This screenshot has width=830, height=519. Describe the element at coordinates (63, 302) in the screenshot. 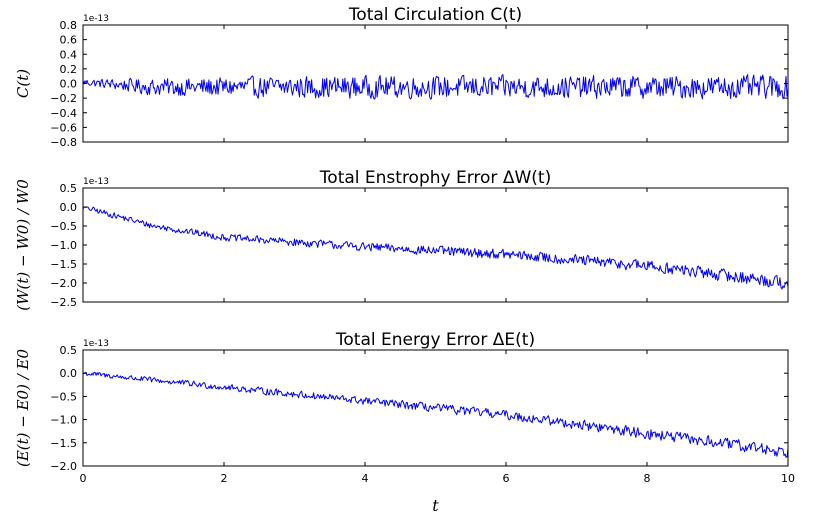

I see `y-tick-label: −2.5` at that location.